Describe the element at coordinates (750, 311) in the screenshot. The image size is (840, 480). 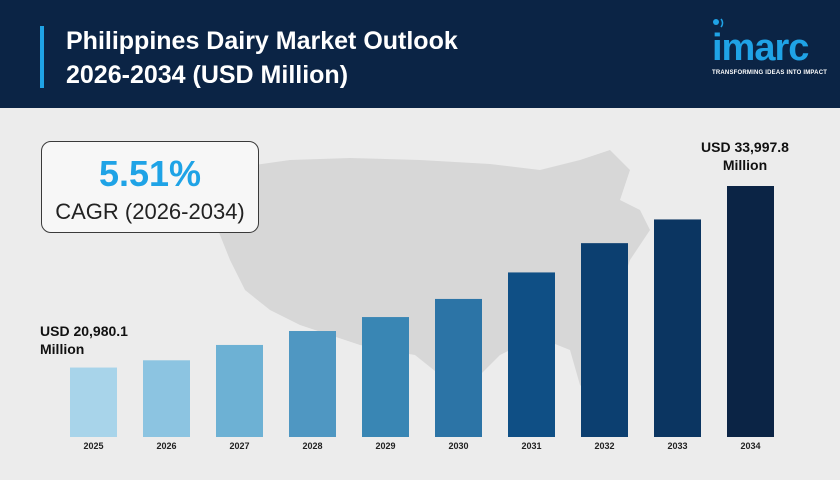
I see `bar-2034` at that location.